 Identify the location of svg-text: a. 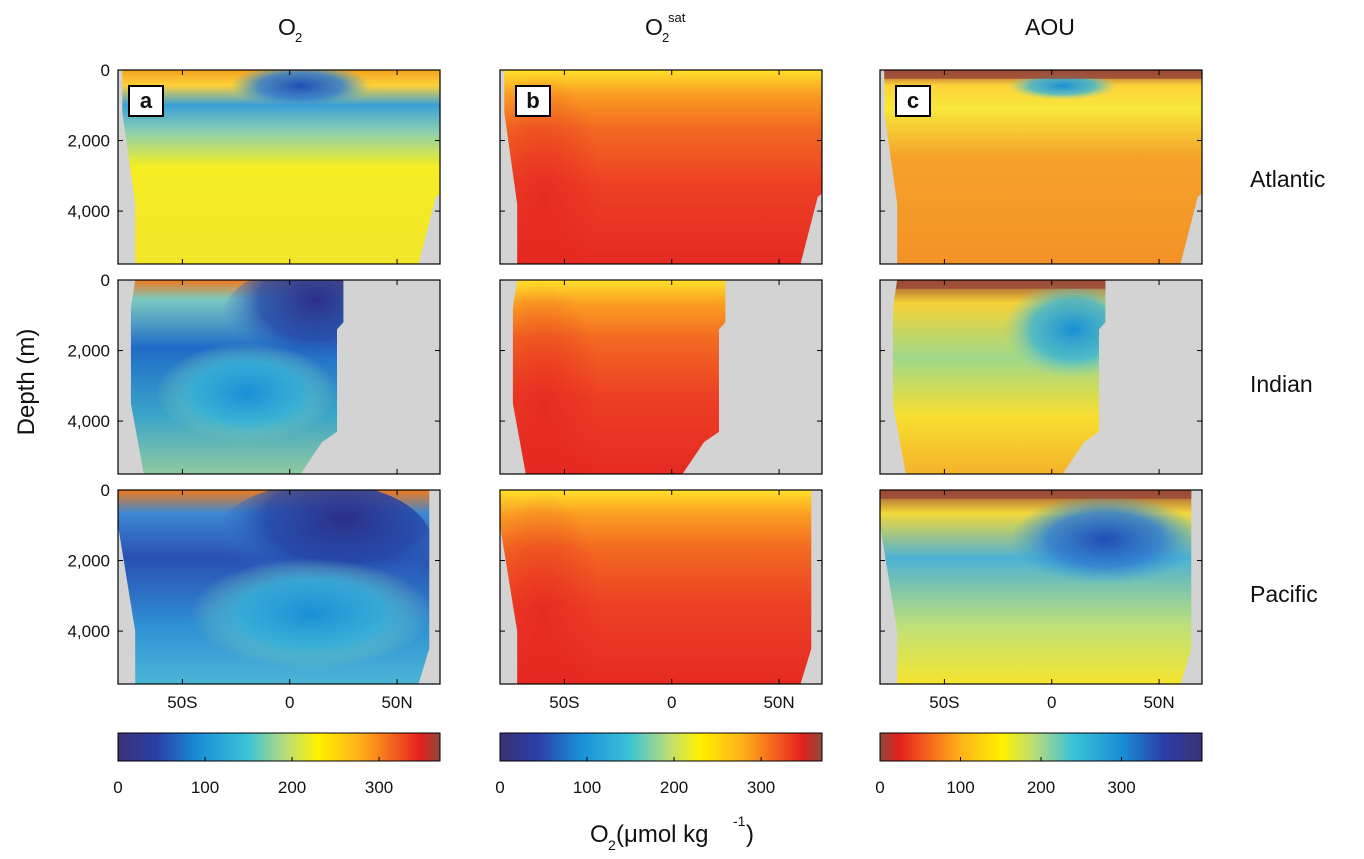
(146, 100).